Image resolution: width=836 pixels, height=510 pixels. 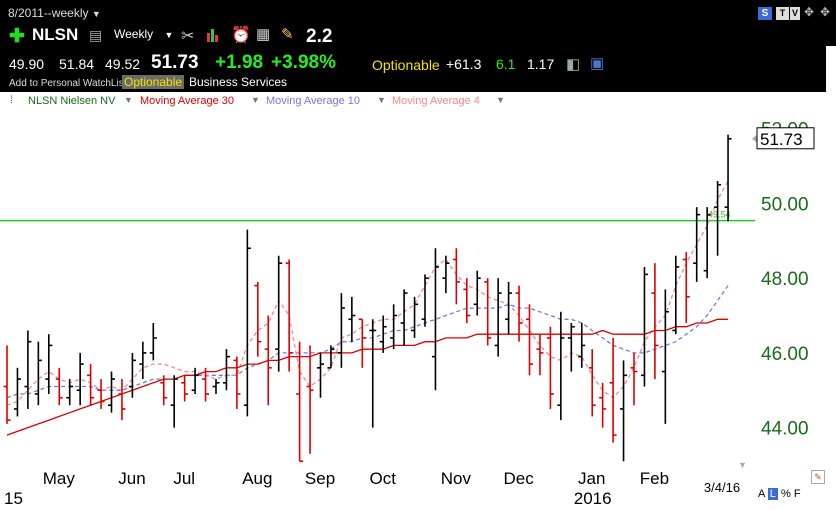 What do you see at coordinates (263, 34) in the screenshot?
I see `calculator-icon: ▦` at bounding box center [263, 34].